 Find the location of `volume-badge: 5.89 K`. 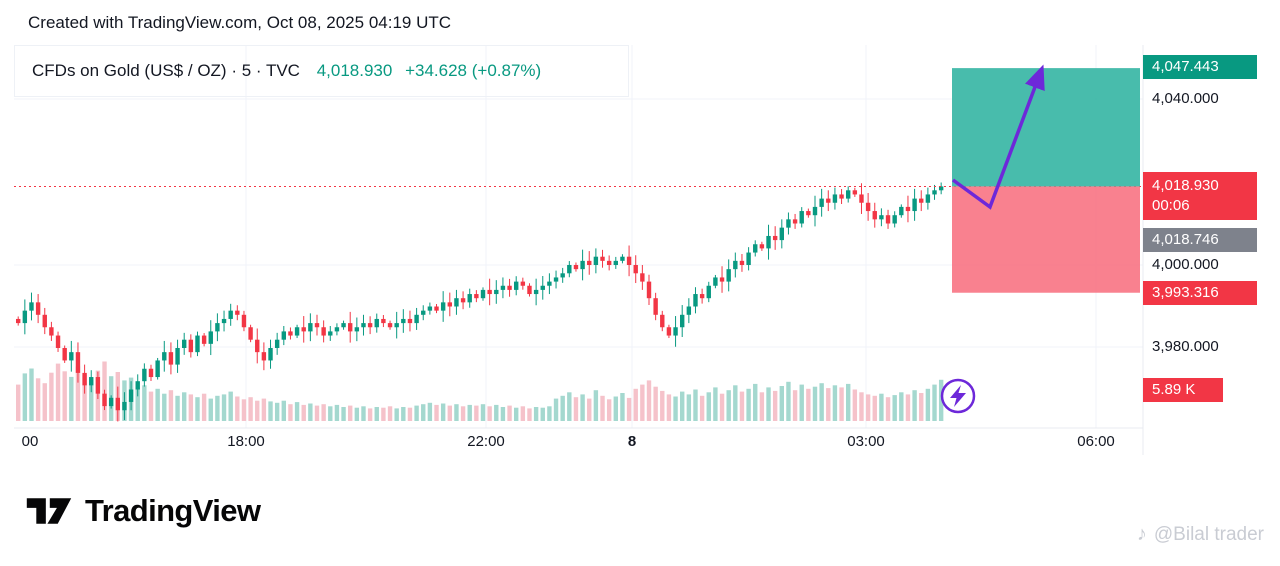

volume-badge: 5.89 K is located at coordinates (1183, 390).